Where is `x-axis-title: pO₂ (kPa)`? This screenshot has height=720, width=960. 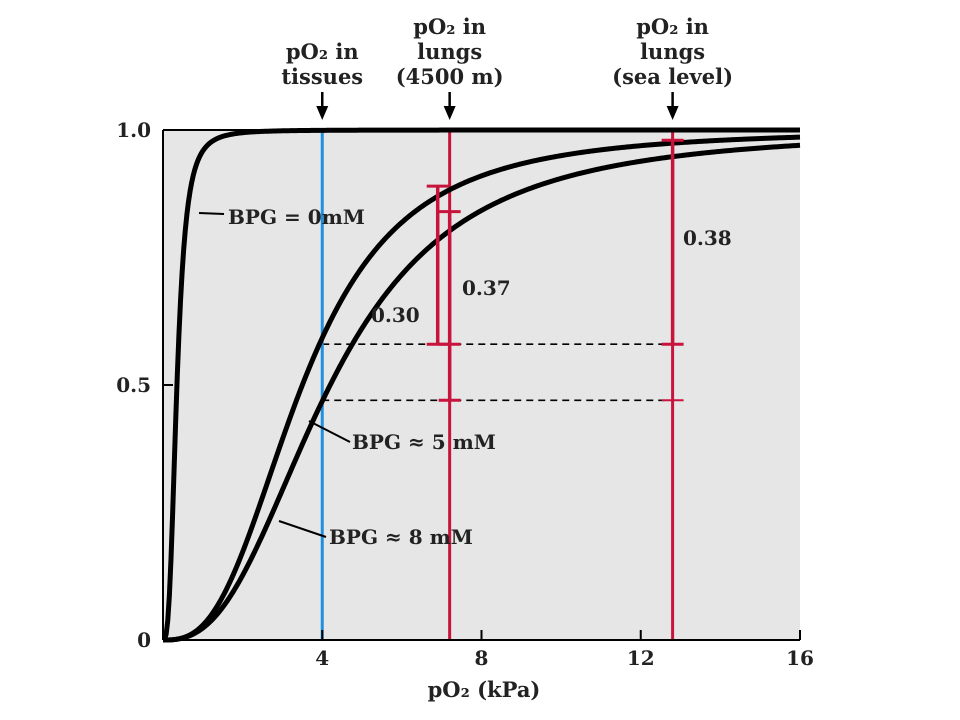 x-axis-title: pO₂ (kPa) is located at coordinates (484, 689).